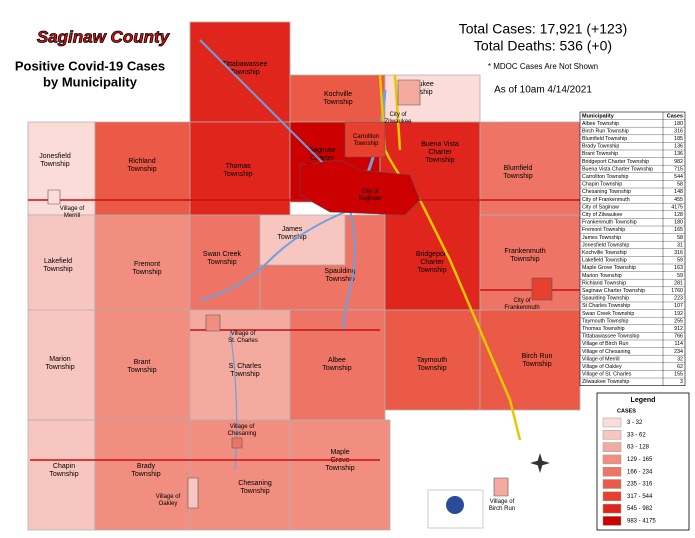 The image size is (695, 538). What do you see at coordinates (338, 94) in the screenshot?
I see `township-label: Kochville` at bounding box center [338, 94].